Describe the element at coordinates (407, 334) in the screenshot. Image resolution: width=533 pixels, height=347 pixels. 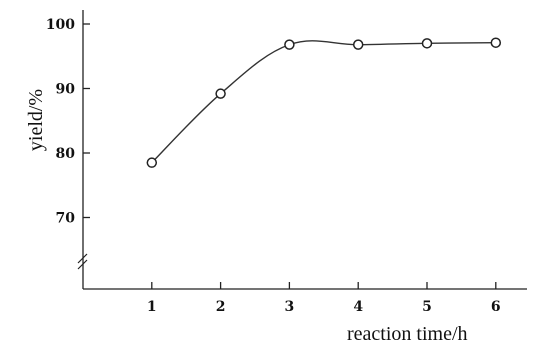
I see `x-axis-title: reaction time/h` at that location.